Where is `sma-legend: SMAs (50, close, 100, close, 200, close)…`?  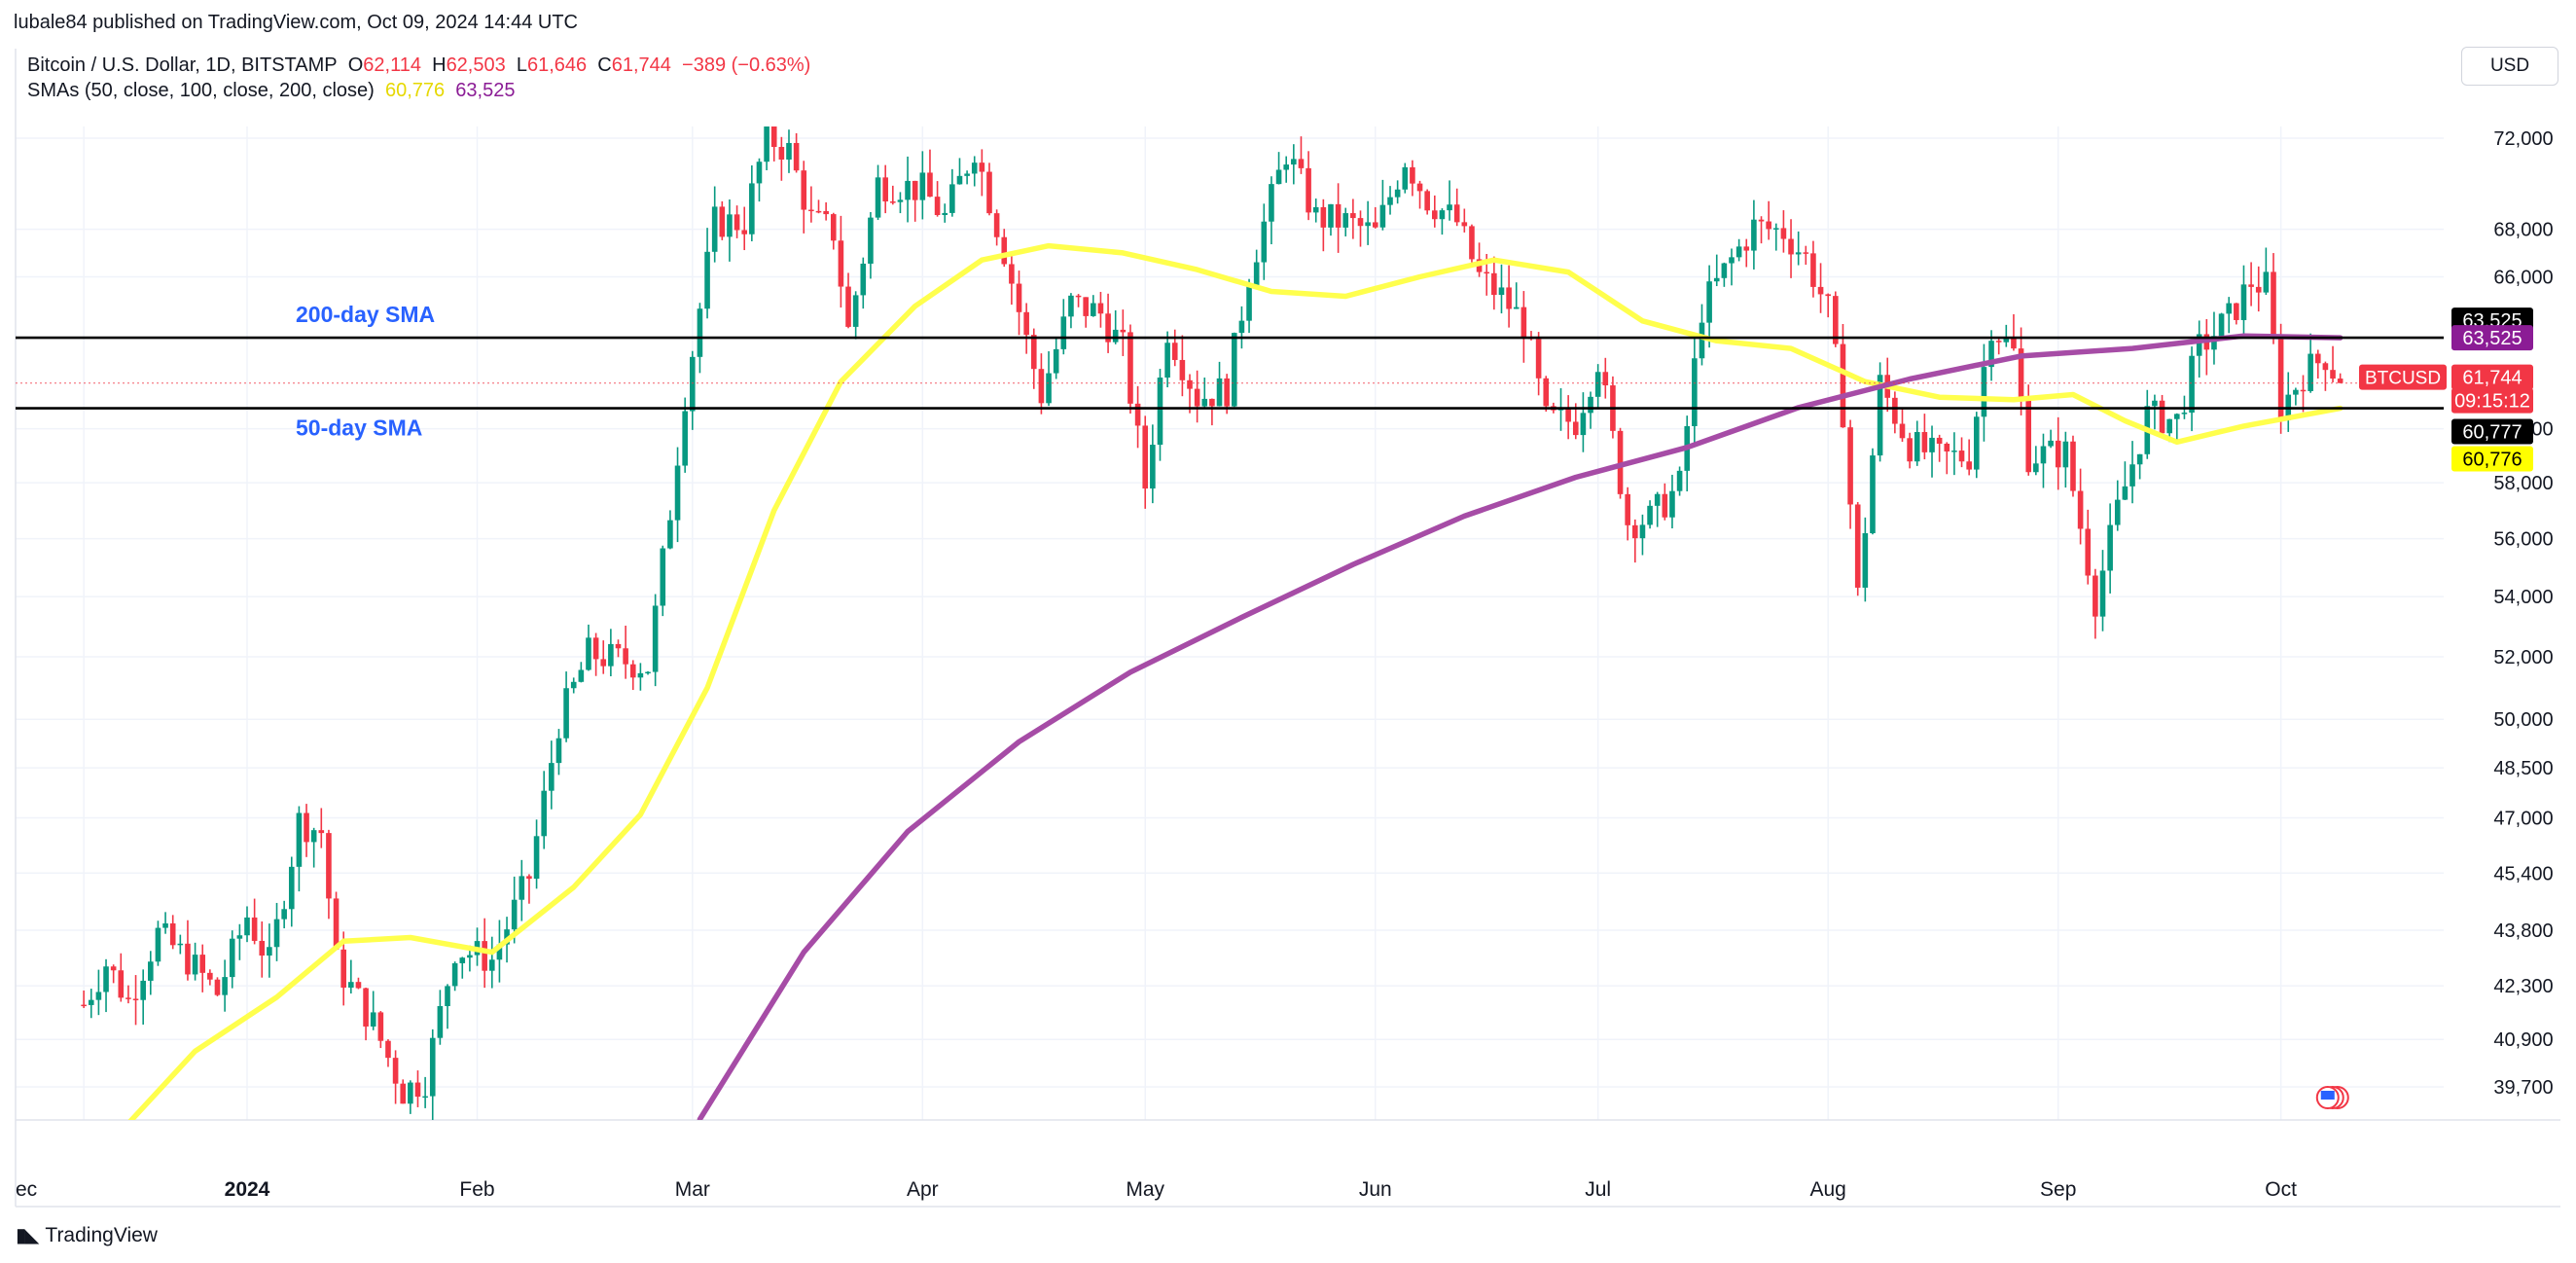
sma-legend: SMAs (50, close, 100, close, 200, close)… is located at coordinates (271, 91).